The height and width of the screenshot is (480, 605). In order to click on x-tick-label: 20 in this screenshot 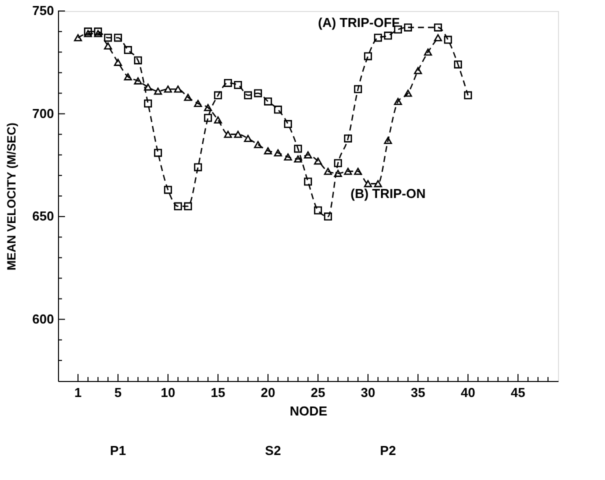, I will do `click(268, 392)`.